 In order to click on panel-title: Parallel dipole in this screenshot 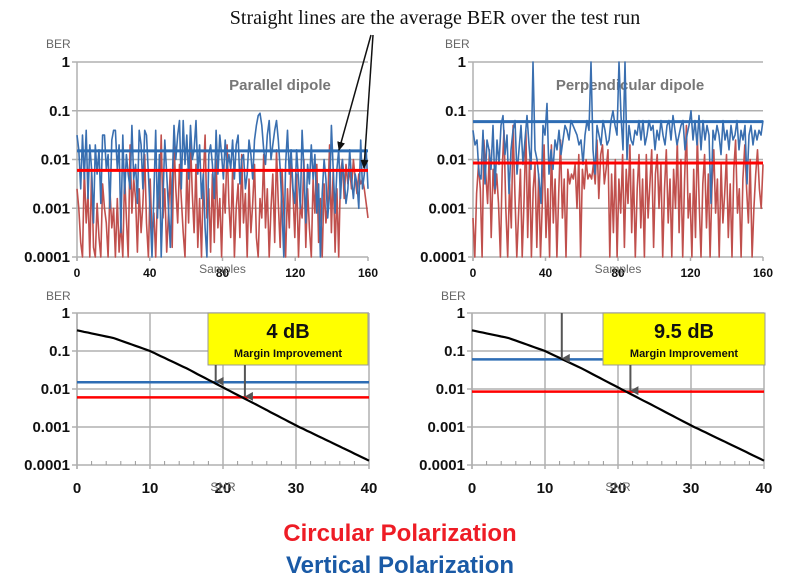, I will do `click(280, 85)`.